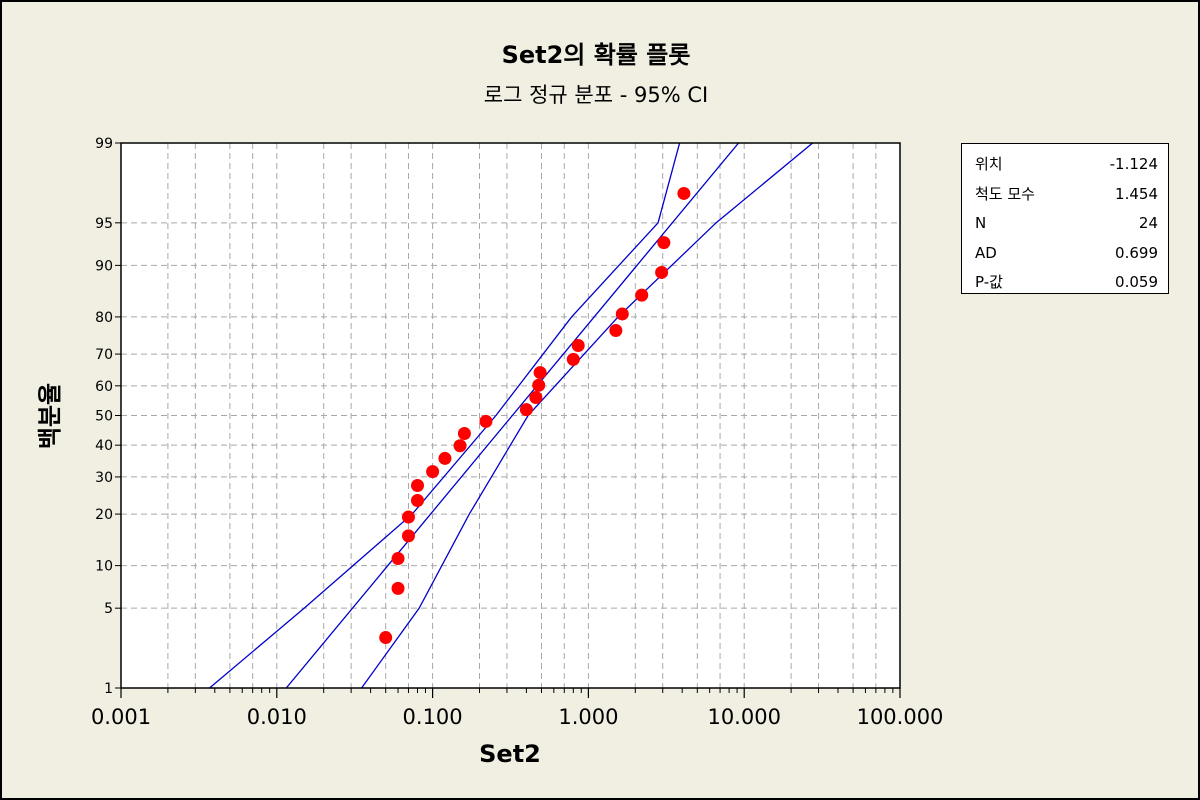 The height and width of the screenshot is (800, 1200). Describe the element at coordinates (1066, 165) in the screenshot. I see `stat-row-location: 위치 -1.124` at that location.